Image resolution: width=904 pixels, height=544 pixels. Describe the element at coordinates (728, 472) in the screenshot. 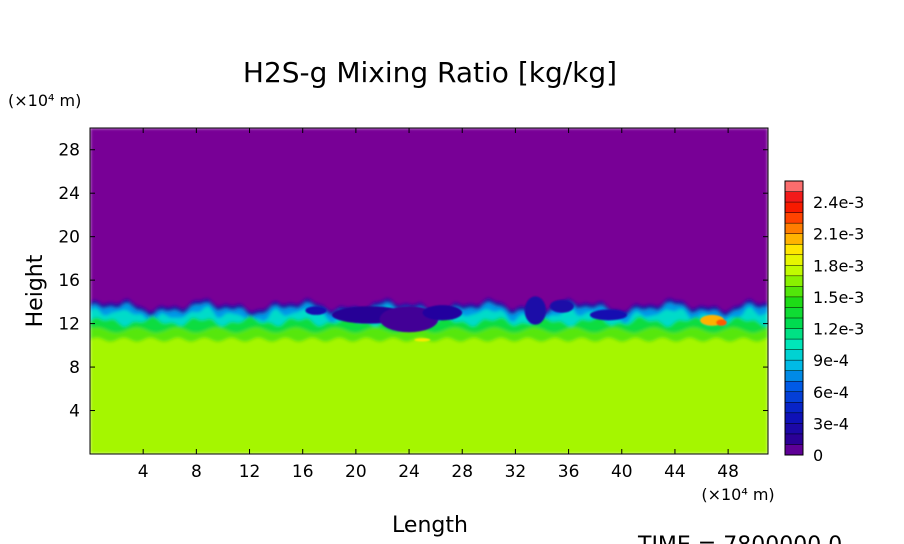

I see `x-tick-label: 48` at that location.